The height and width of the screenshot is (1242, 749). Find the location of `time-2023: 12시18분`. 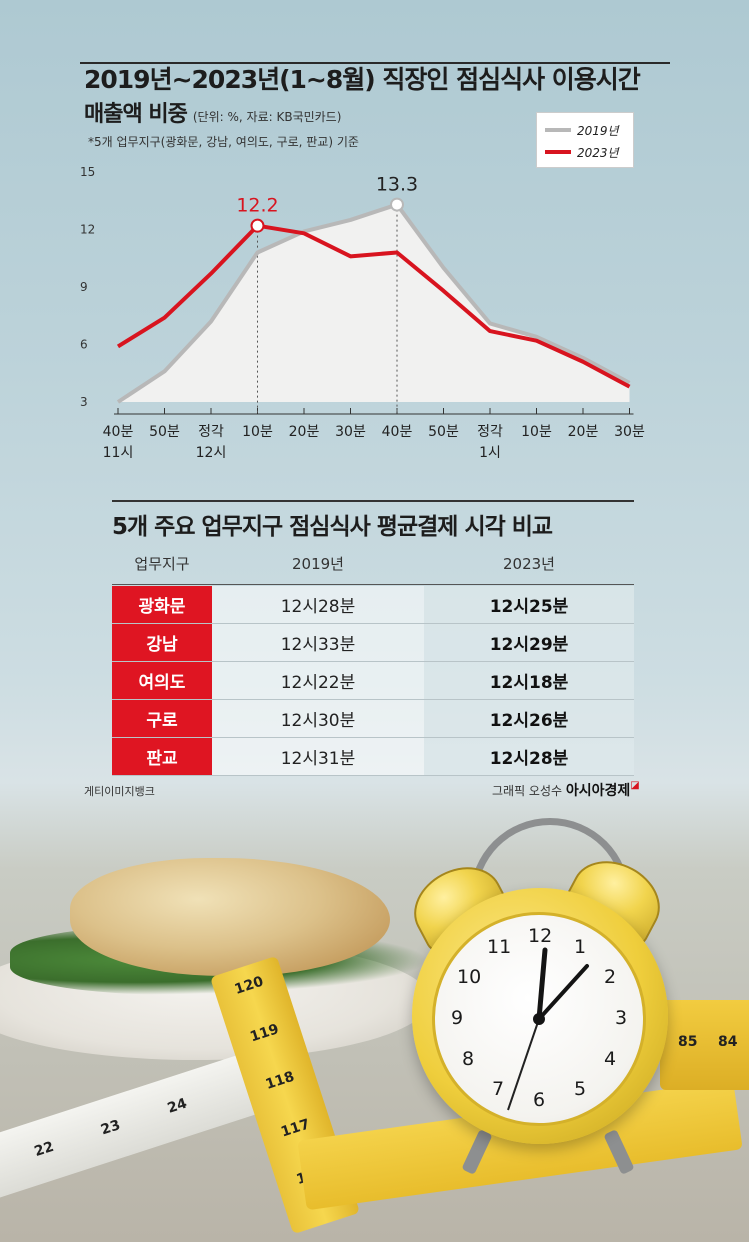

time-2023: 12시18분 is located at coordinates (529, 680).